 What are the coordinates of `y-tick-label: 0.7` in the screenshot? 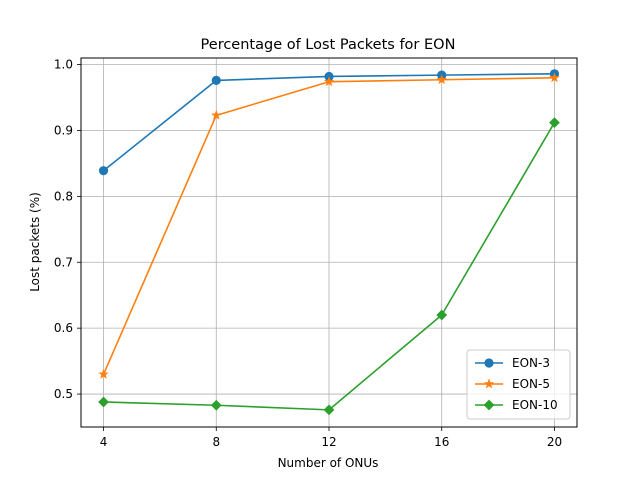 It's located at (63, 262).